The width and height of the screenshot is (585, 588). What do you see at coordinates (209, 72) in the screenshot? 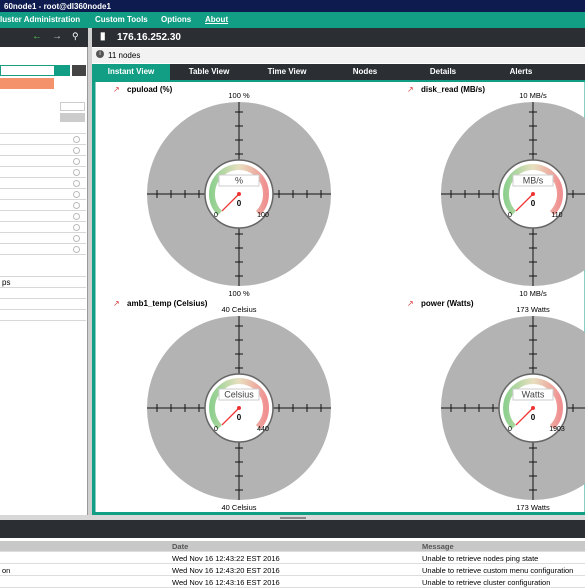
I see `tab: Table View` at bounding box center [209, 72].